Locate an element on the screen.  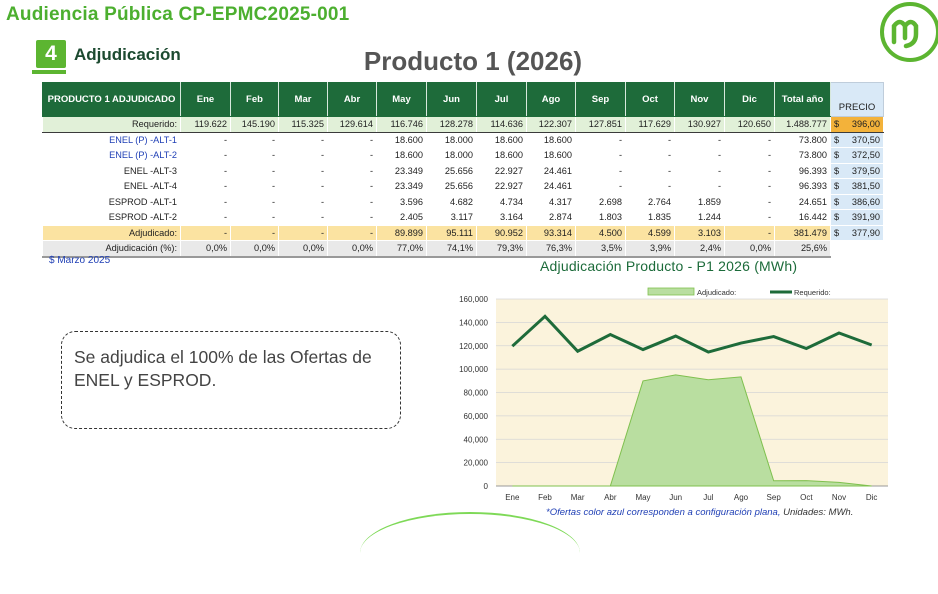
table-cell: 128.278 is located at coordinates (452, 125).